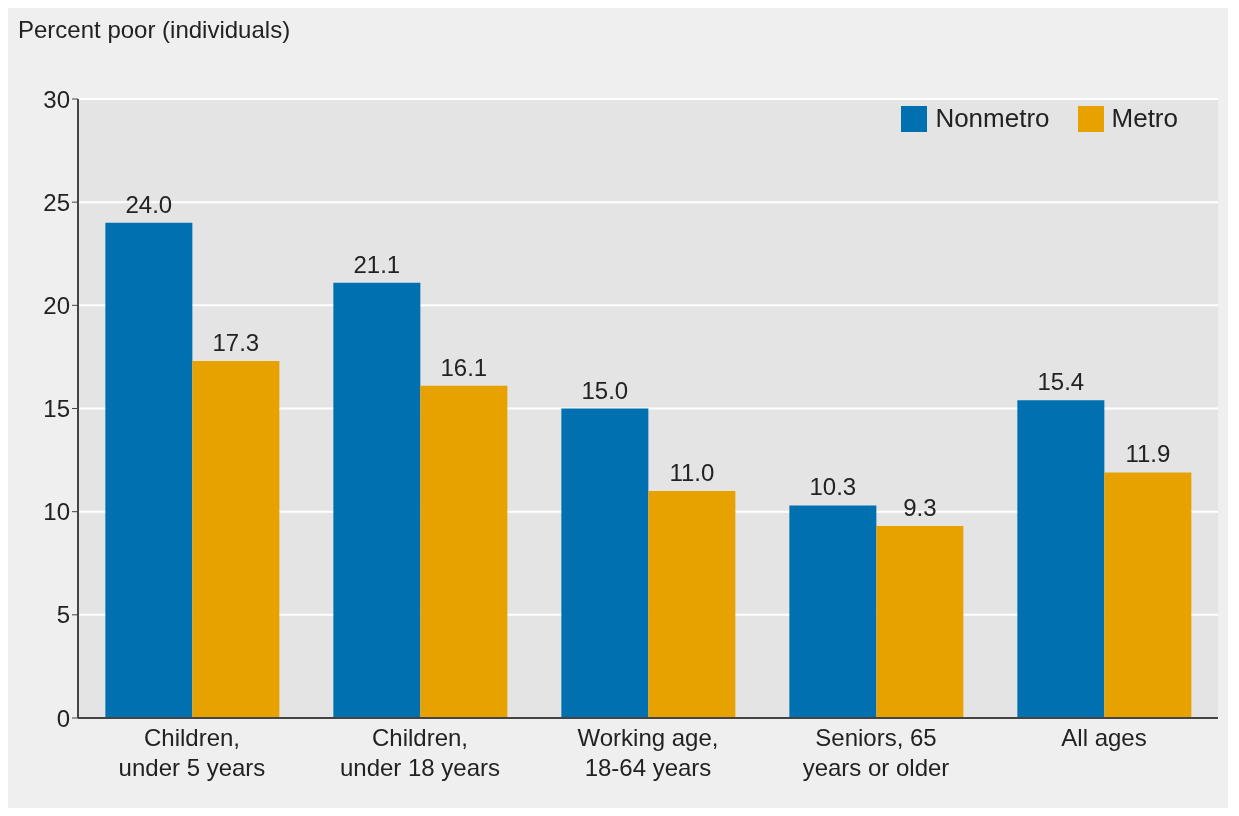 The width and height of the screenshot is (1239, 816). I want to click on data-label: 9.3, so click(920, 508).